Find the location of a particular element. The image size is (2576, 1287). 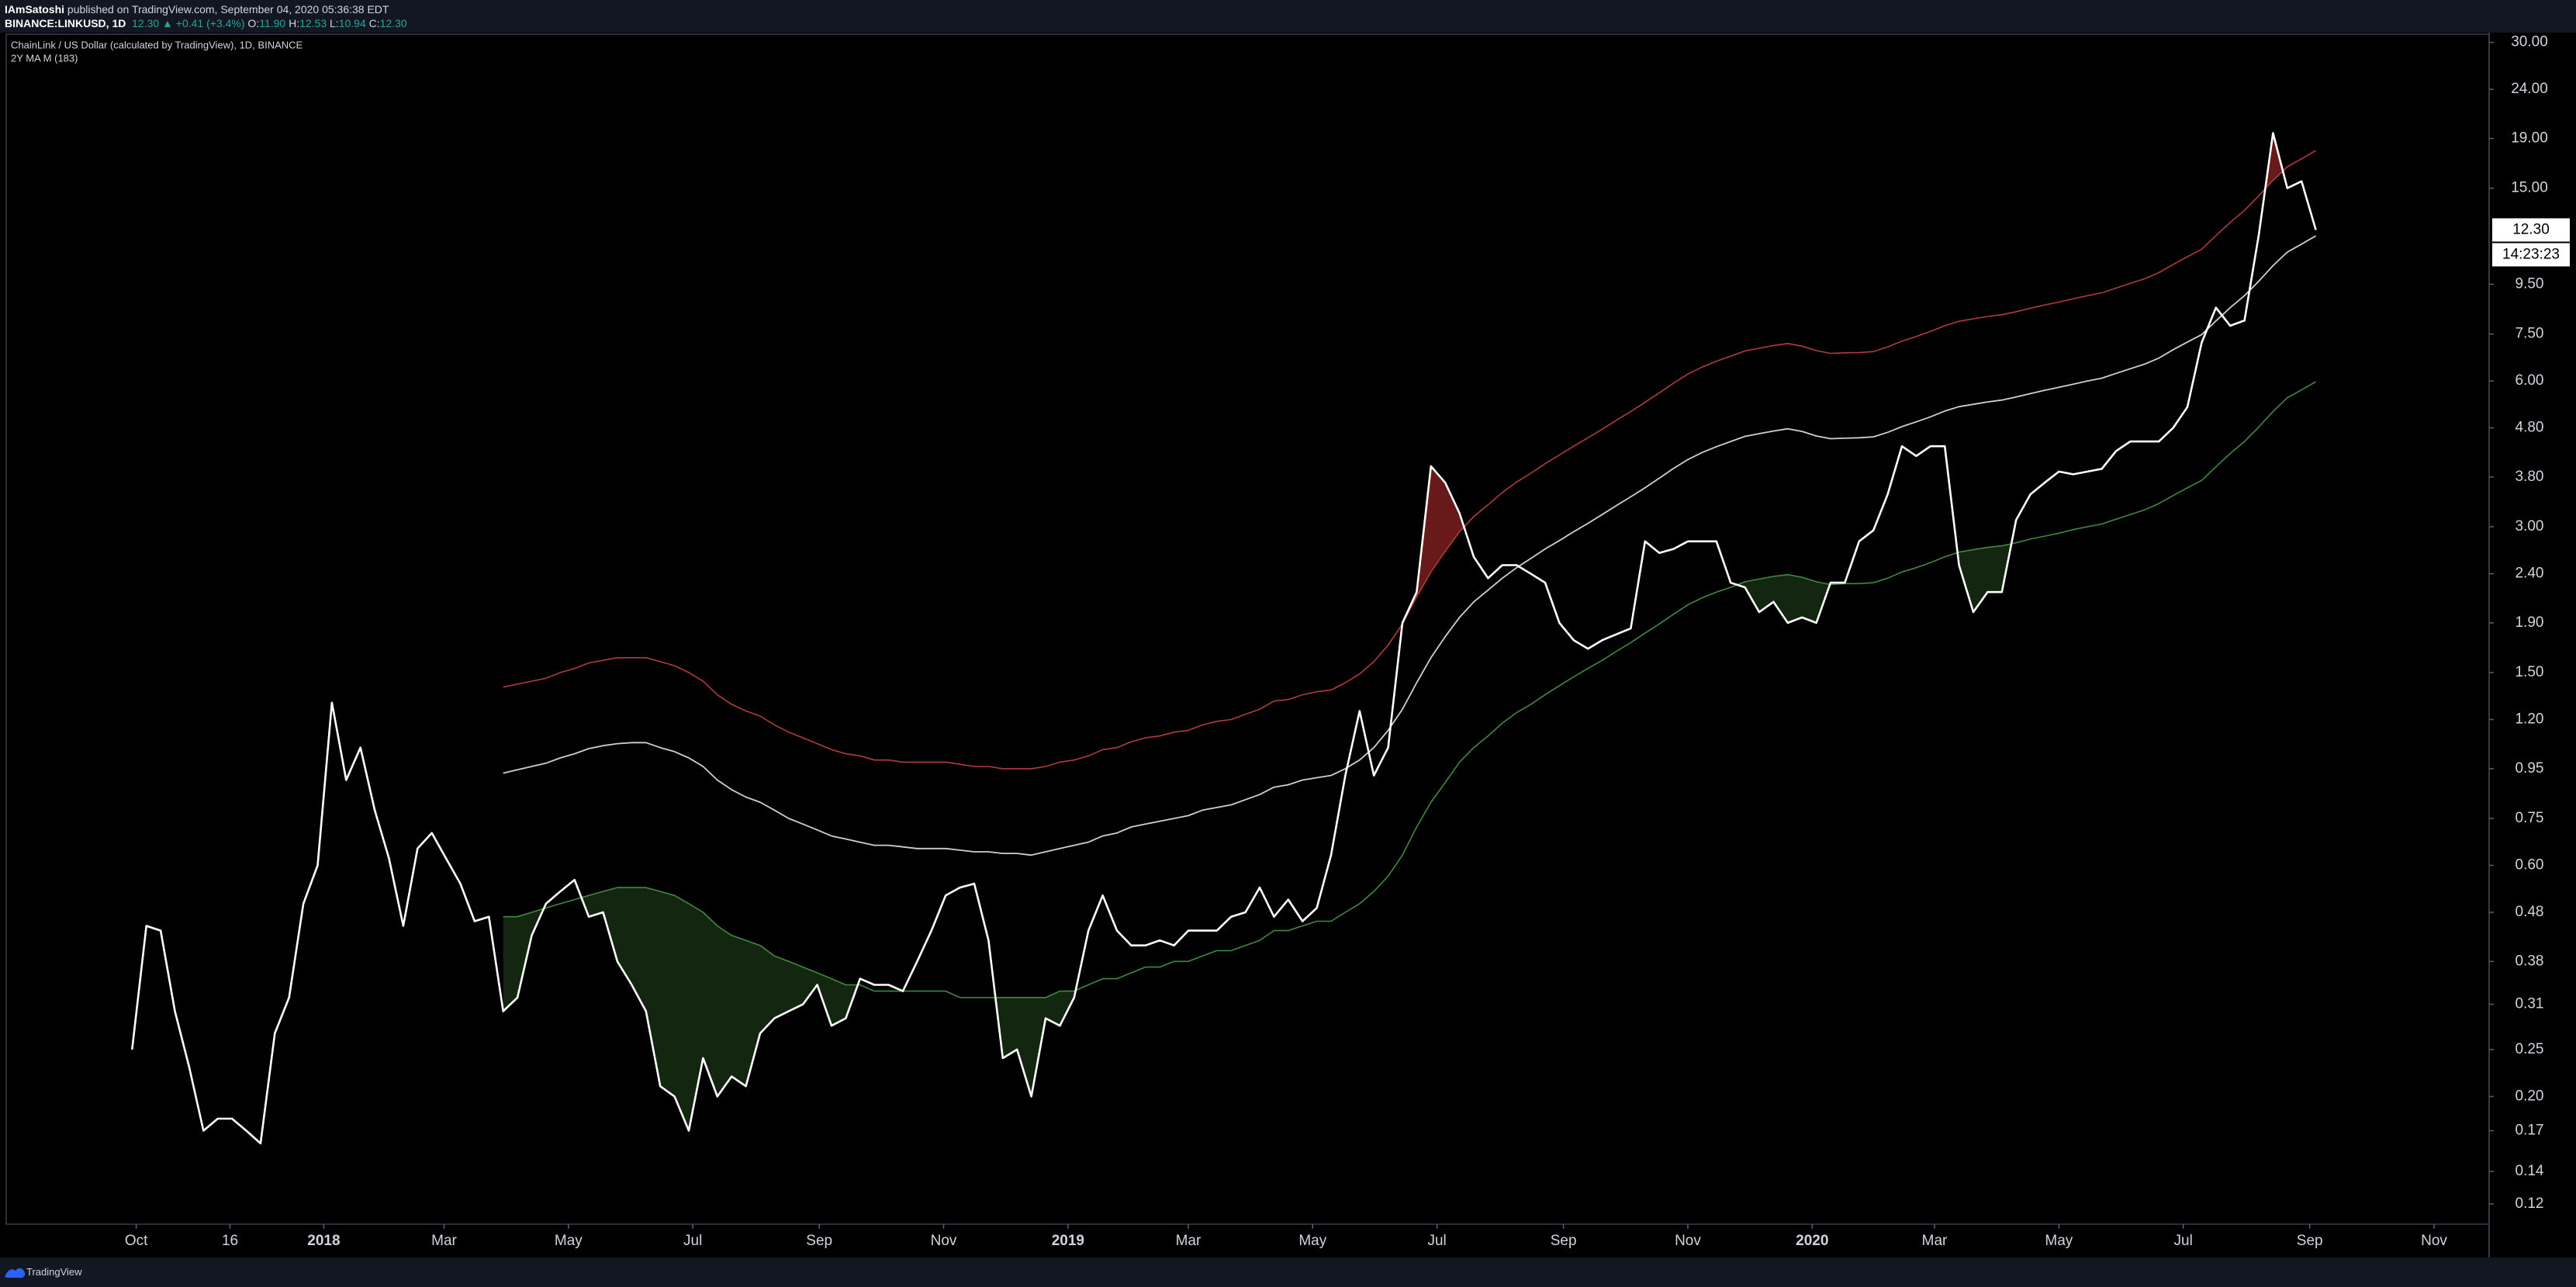

x-tick-label: 16 is located at coordinates (230, 1241).